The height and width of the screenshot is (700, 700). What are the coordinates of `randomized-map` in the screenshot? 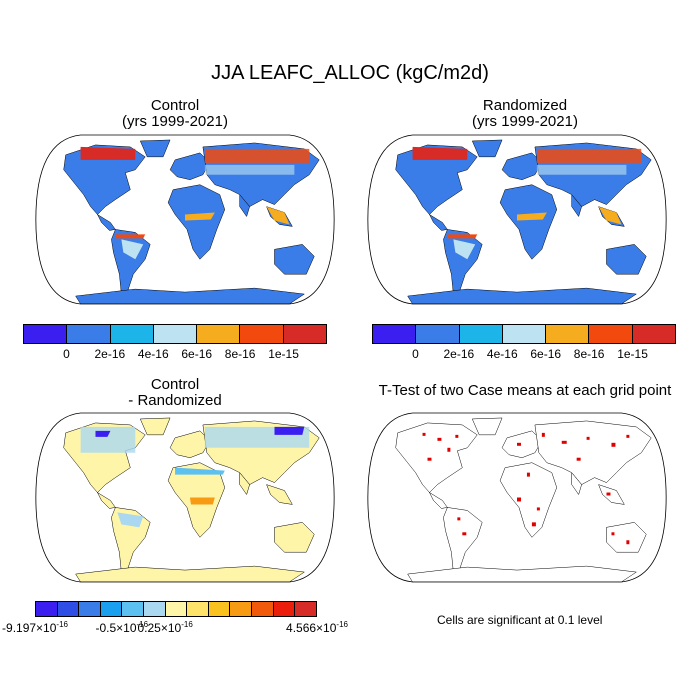 It's located at (517, 219).